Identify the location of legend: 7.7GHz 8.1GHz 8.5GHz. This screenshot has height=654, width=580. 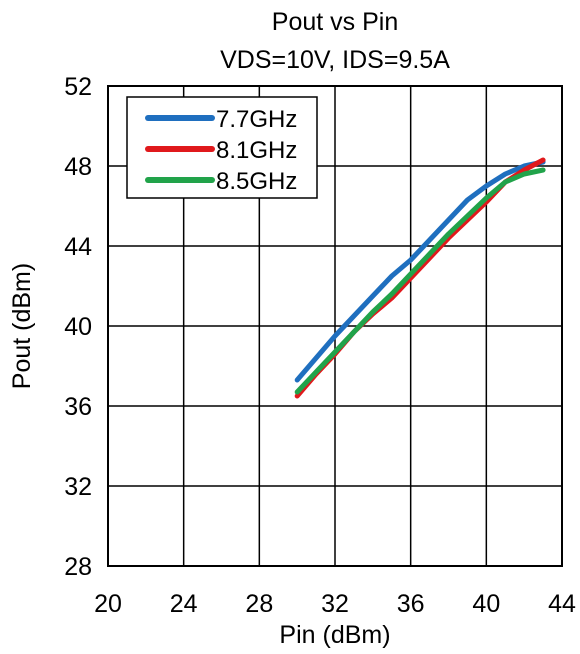
(222, 147).